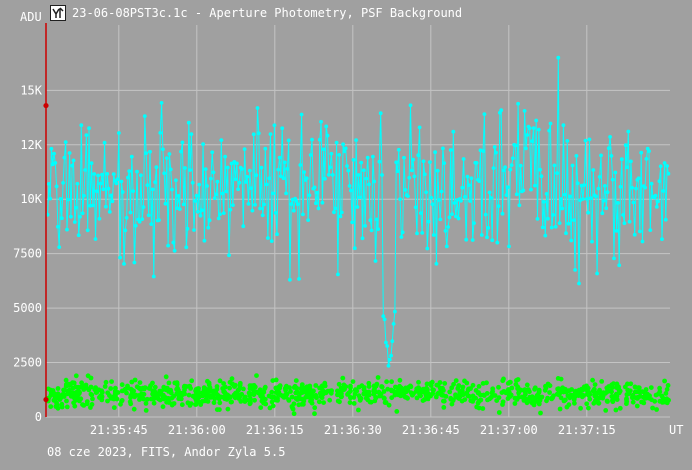 The width and height of the screenshot is (692, 470). What do you see at coordinates (166, 452) in the screenshot?
I see `footer-info: 08 cze 2023, FITS, Andor Zyla 5.5` at bounding box center [166, 452].